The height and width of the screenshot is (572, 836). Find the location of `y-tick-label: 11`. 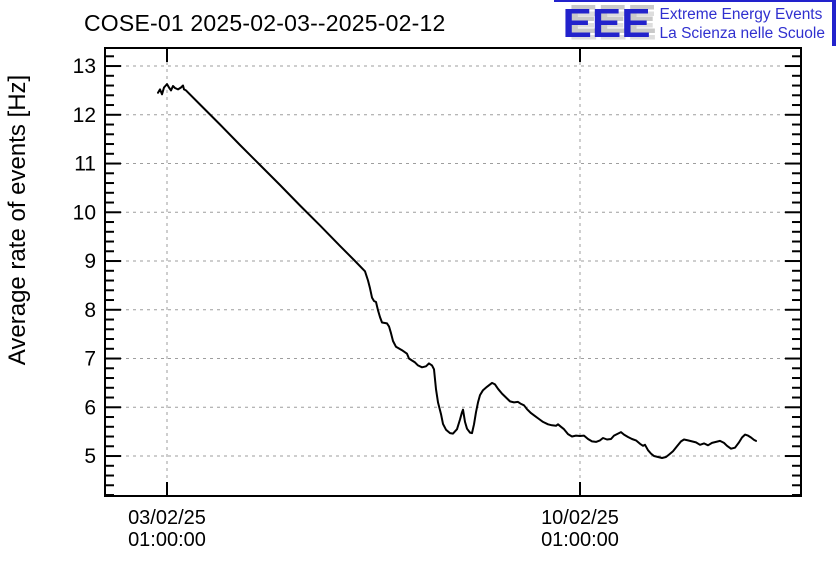

y-tick-label: 11 is located at coordinates (85, 164).